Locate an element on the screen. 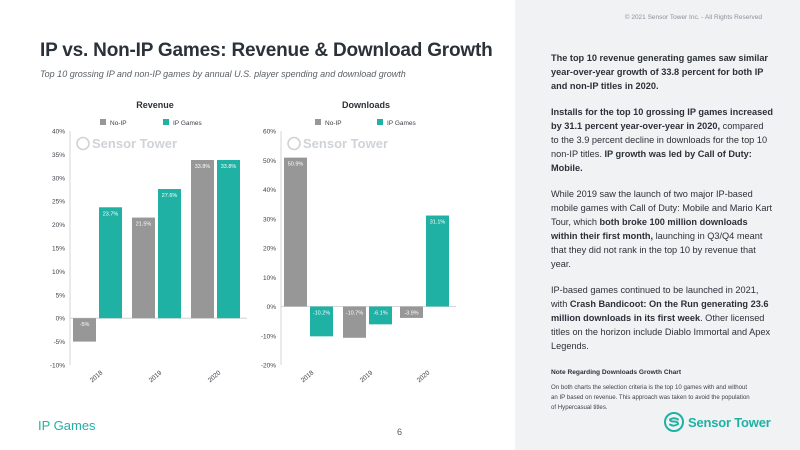  logo-text: Sensor Tower is located at coordinates (729, 422).